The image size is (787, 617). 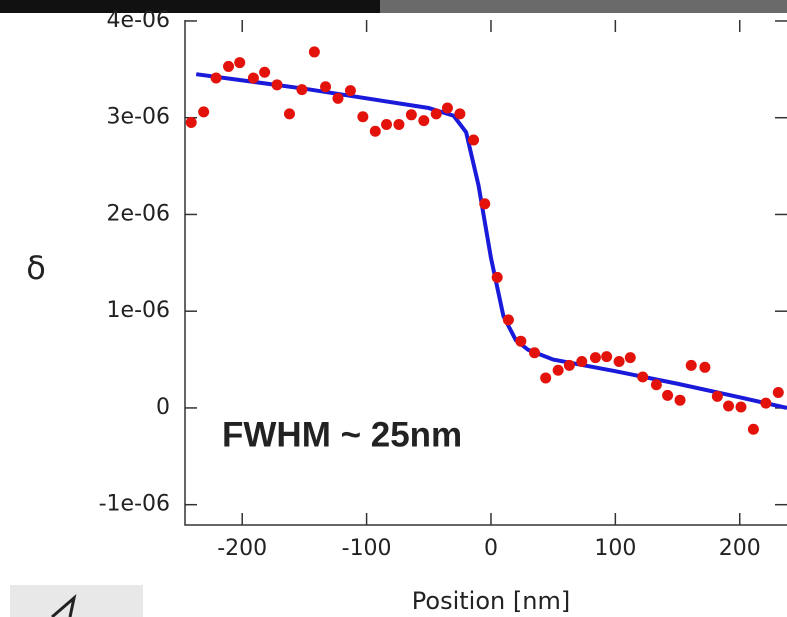 What do you see at coordinates (491, 601) in the screenshot?
I see `x-axis-label: Position [nm]` at bounding box center [491, 601].